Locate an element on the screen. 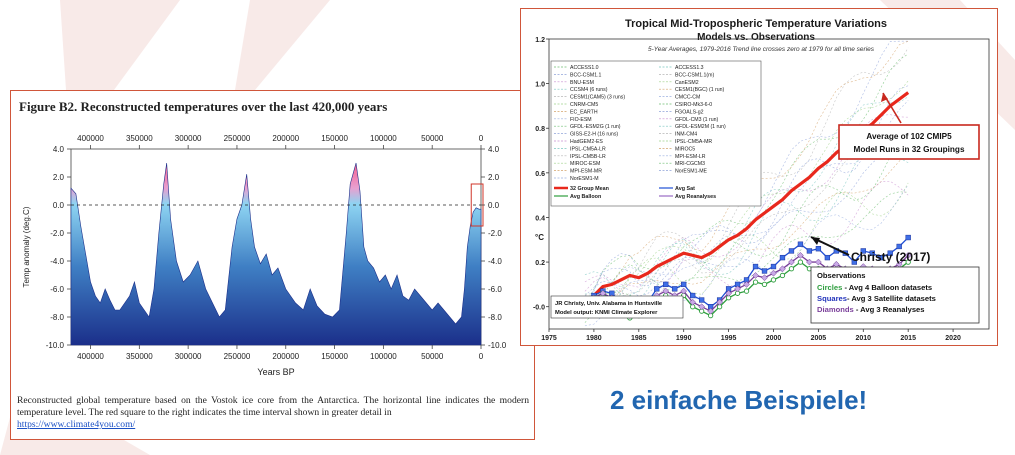 The width and height of the screenshot is (1015, 455). x-tick-label: 1985 is located at coordinates (639, 338).